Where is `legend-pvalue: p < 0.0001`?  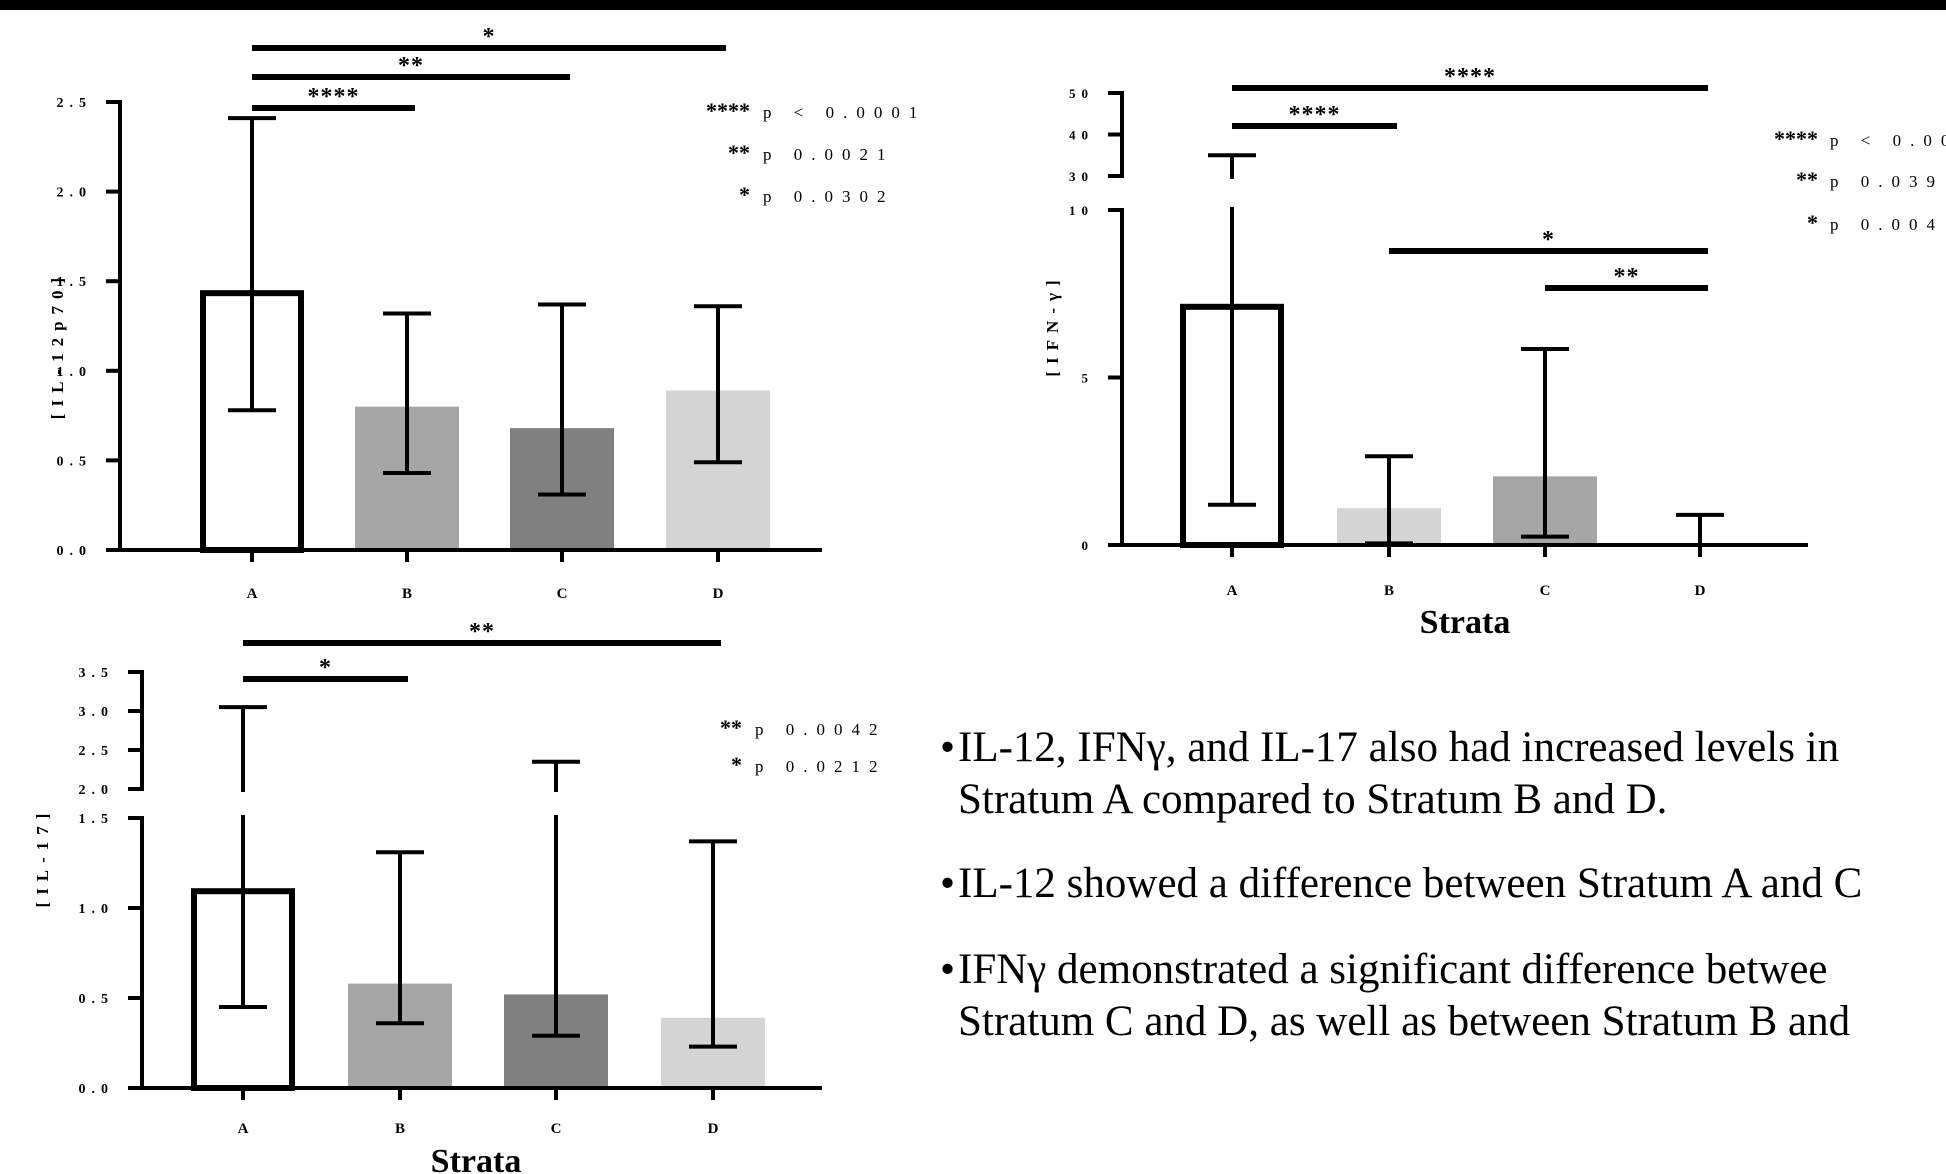
legend-pvalue: p < 0.0001 is located at coordinates (844, 112).